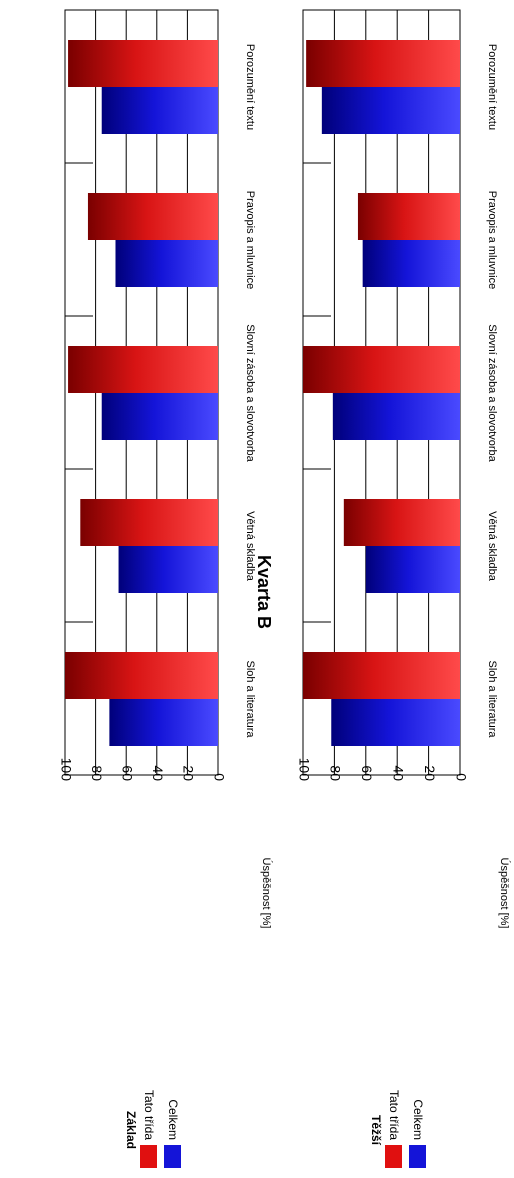 The image size is (514, 1178). Describe the element at coordinates (264, 592) in the screenshot. I see `chart-title: Kvarta B` at that location.